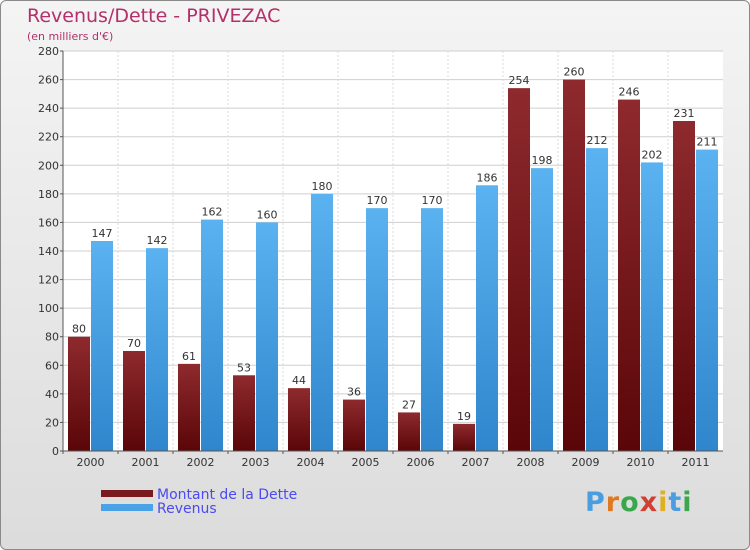 The width and height of the screenshot is (750, 550). I want to click on proxiti-logo: Proxiti, so click(639, 502).